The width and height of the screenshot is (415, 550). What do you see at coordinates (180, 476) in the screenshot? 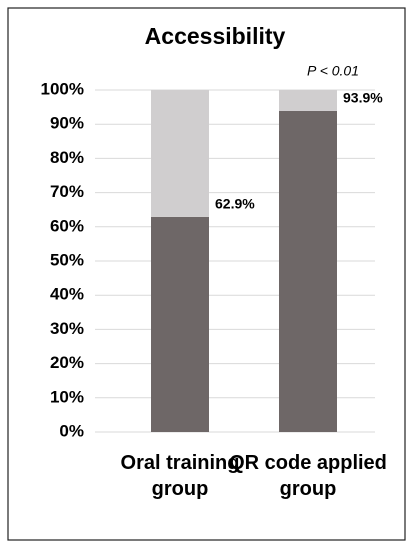
I see `x-tick-label: Oral training group` at bounding box center [180, 476].